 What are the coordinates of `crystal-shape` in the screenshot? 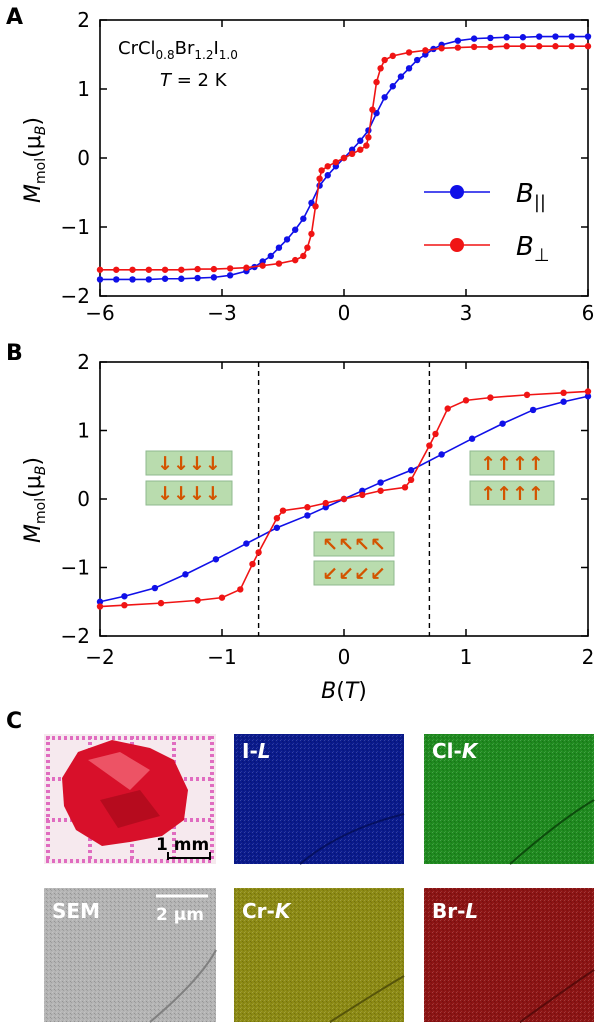 It's located at (125, 793).